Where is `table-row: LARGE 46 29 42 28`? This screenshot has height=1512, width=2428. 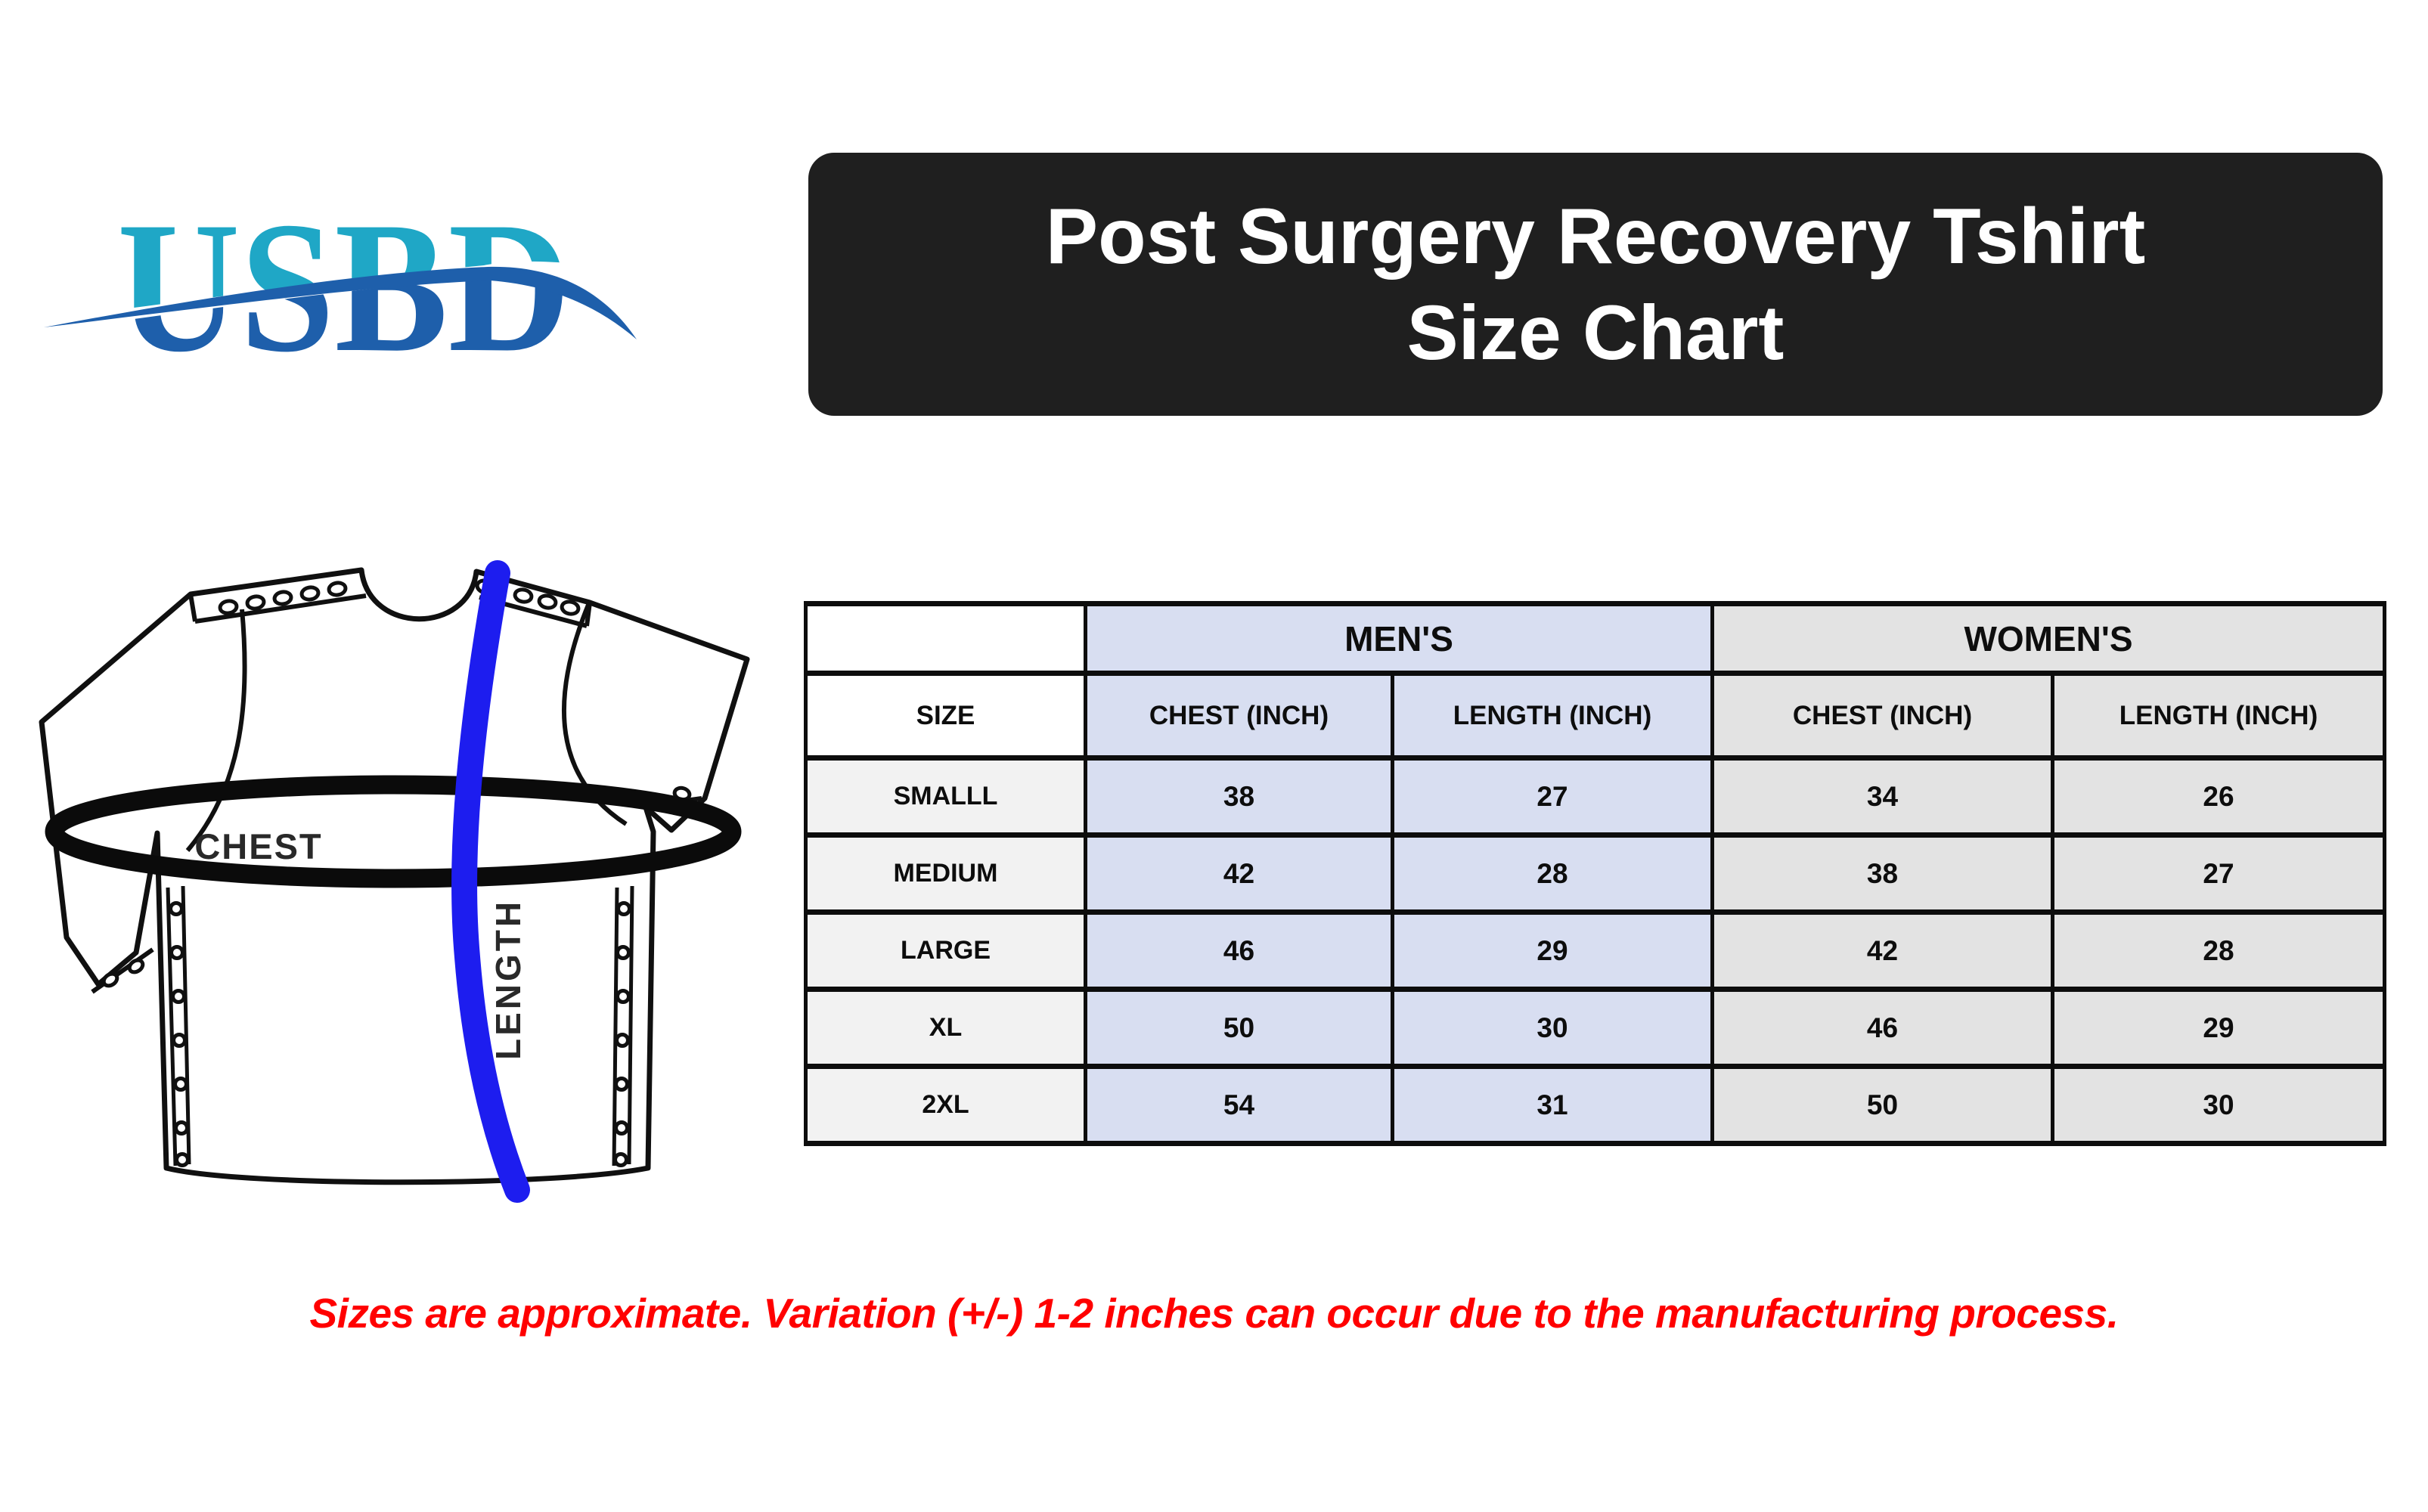 table-row: LARGE 46 29 42 28 is located at coordinates (1595, 951).